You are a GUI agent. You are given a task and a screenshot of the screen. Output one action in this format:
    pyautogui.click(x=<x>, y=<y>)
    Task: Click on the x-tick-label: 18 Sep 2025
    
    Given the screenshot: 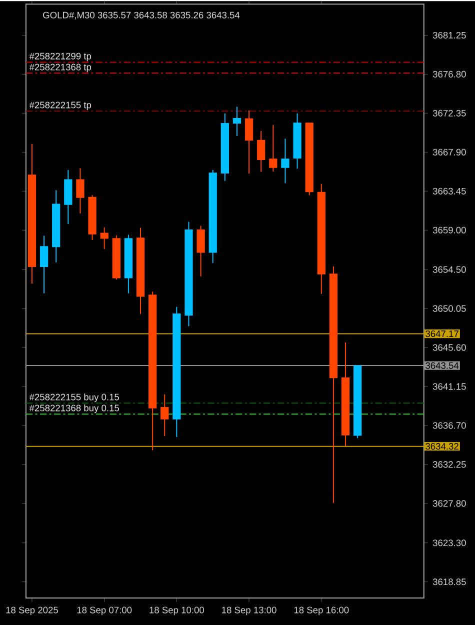 What is the action you would take?
    pyautogui.click(x=32, y=611)
    